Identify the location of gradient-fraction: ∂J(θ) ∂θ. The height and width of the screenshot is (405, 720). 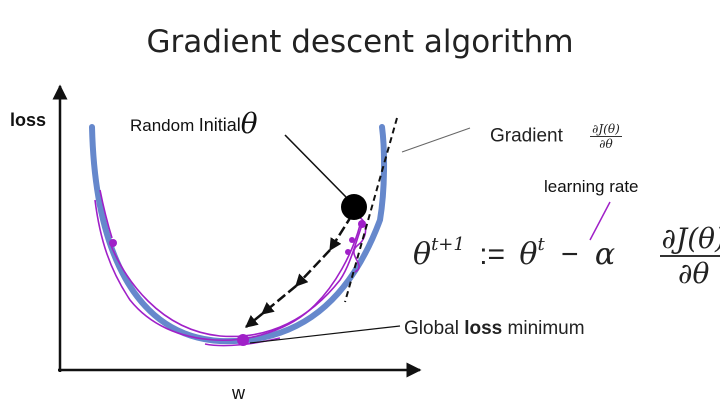
(606, 136).